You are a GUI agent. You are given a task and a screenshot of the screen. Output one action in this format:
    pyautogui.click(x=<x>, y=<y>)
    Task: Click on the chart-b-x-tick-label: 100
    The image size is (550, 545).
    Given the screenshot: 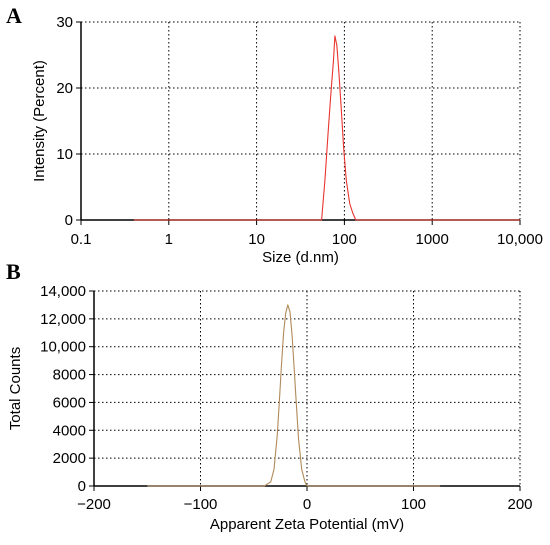 What is the action you would take?
    pyautogui.click(x=413, y=504)
    